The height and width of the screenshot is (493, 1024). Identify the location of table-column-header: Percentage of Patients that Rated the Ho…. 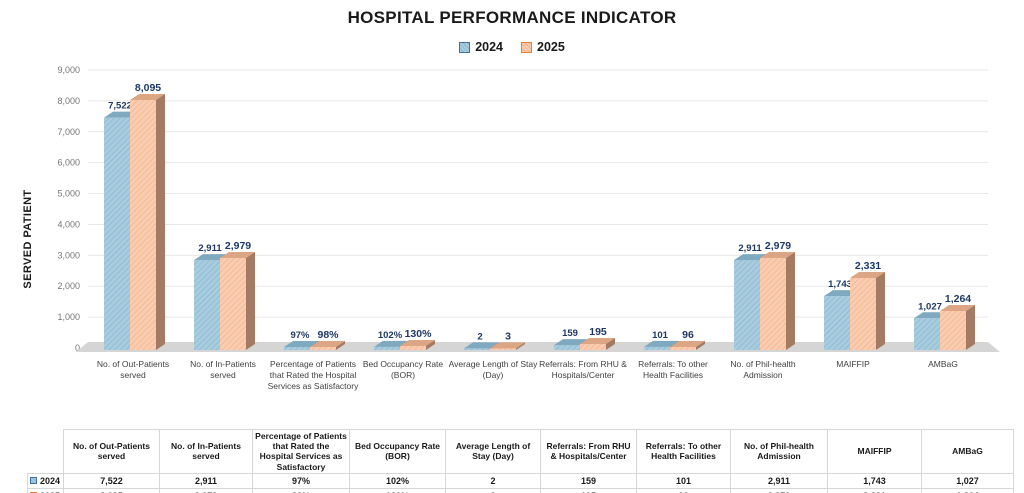
(301, 451).